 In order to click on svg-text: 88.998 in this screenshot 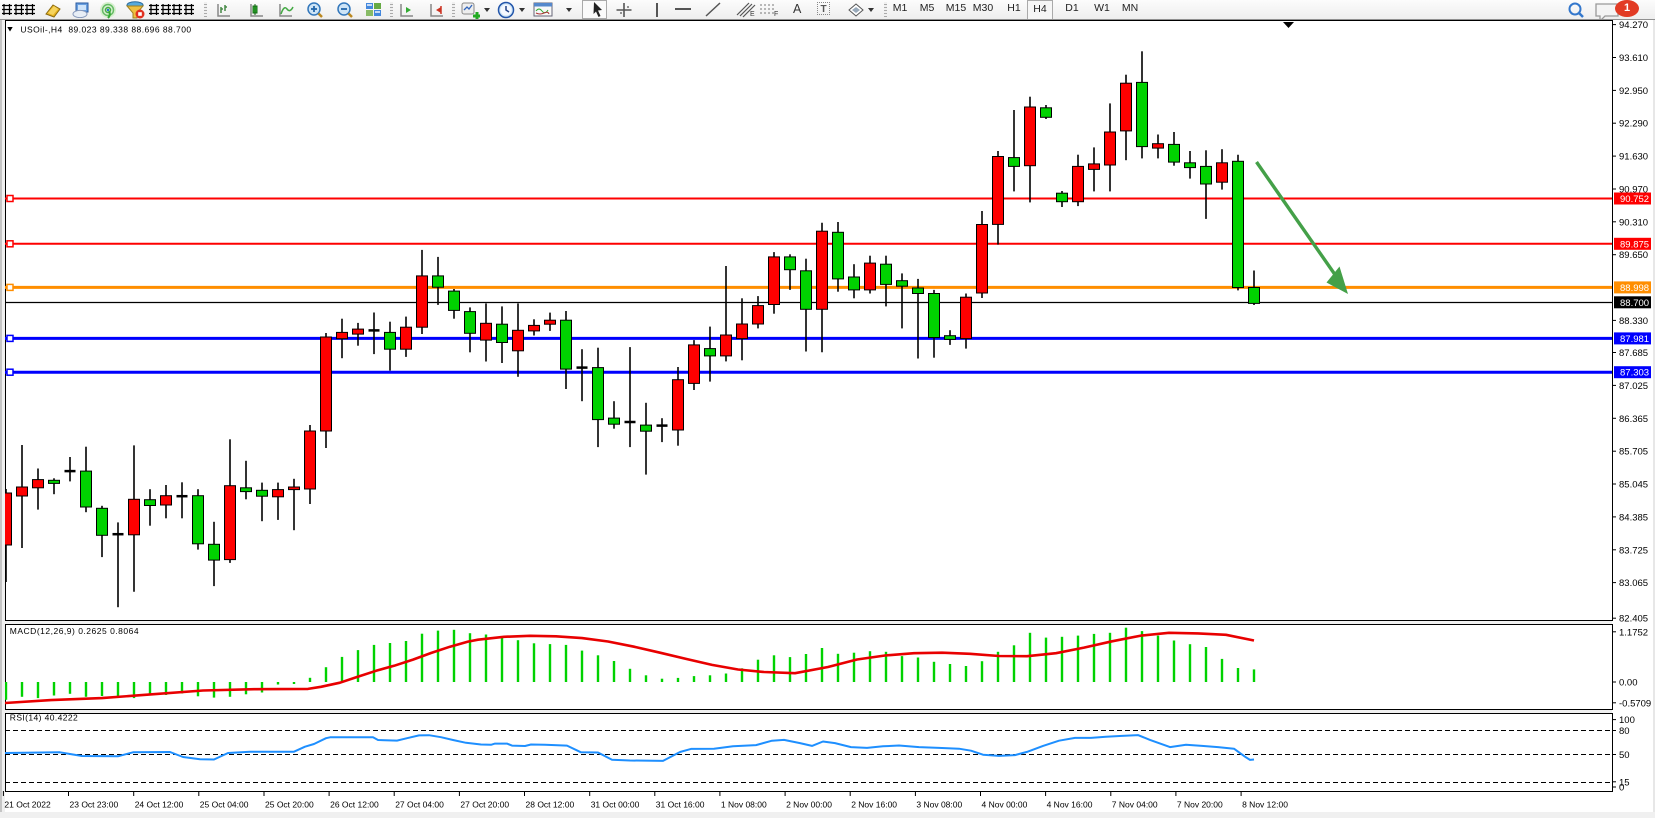, I will do `click(1634, 288)`.